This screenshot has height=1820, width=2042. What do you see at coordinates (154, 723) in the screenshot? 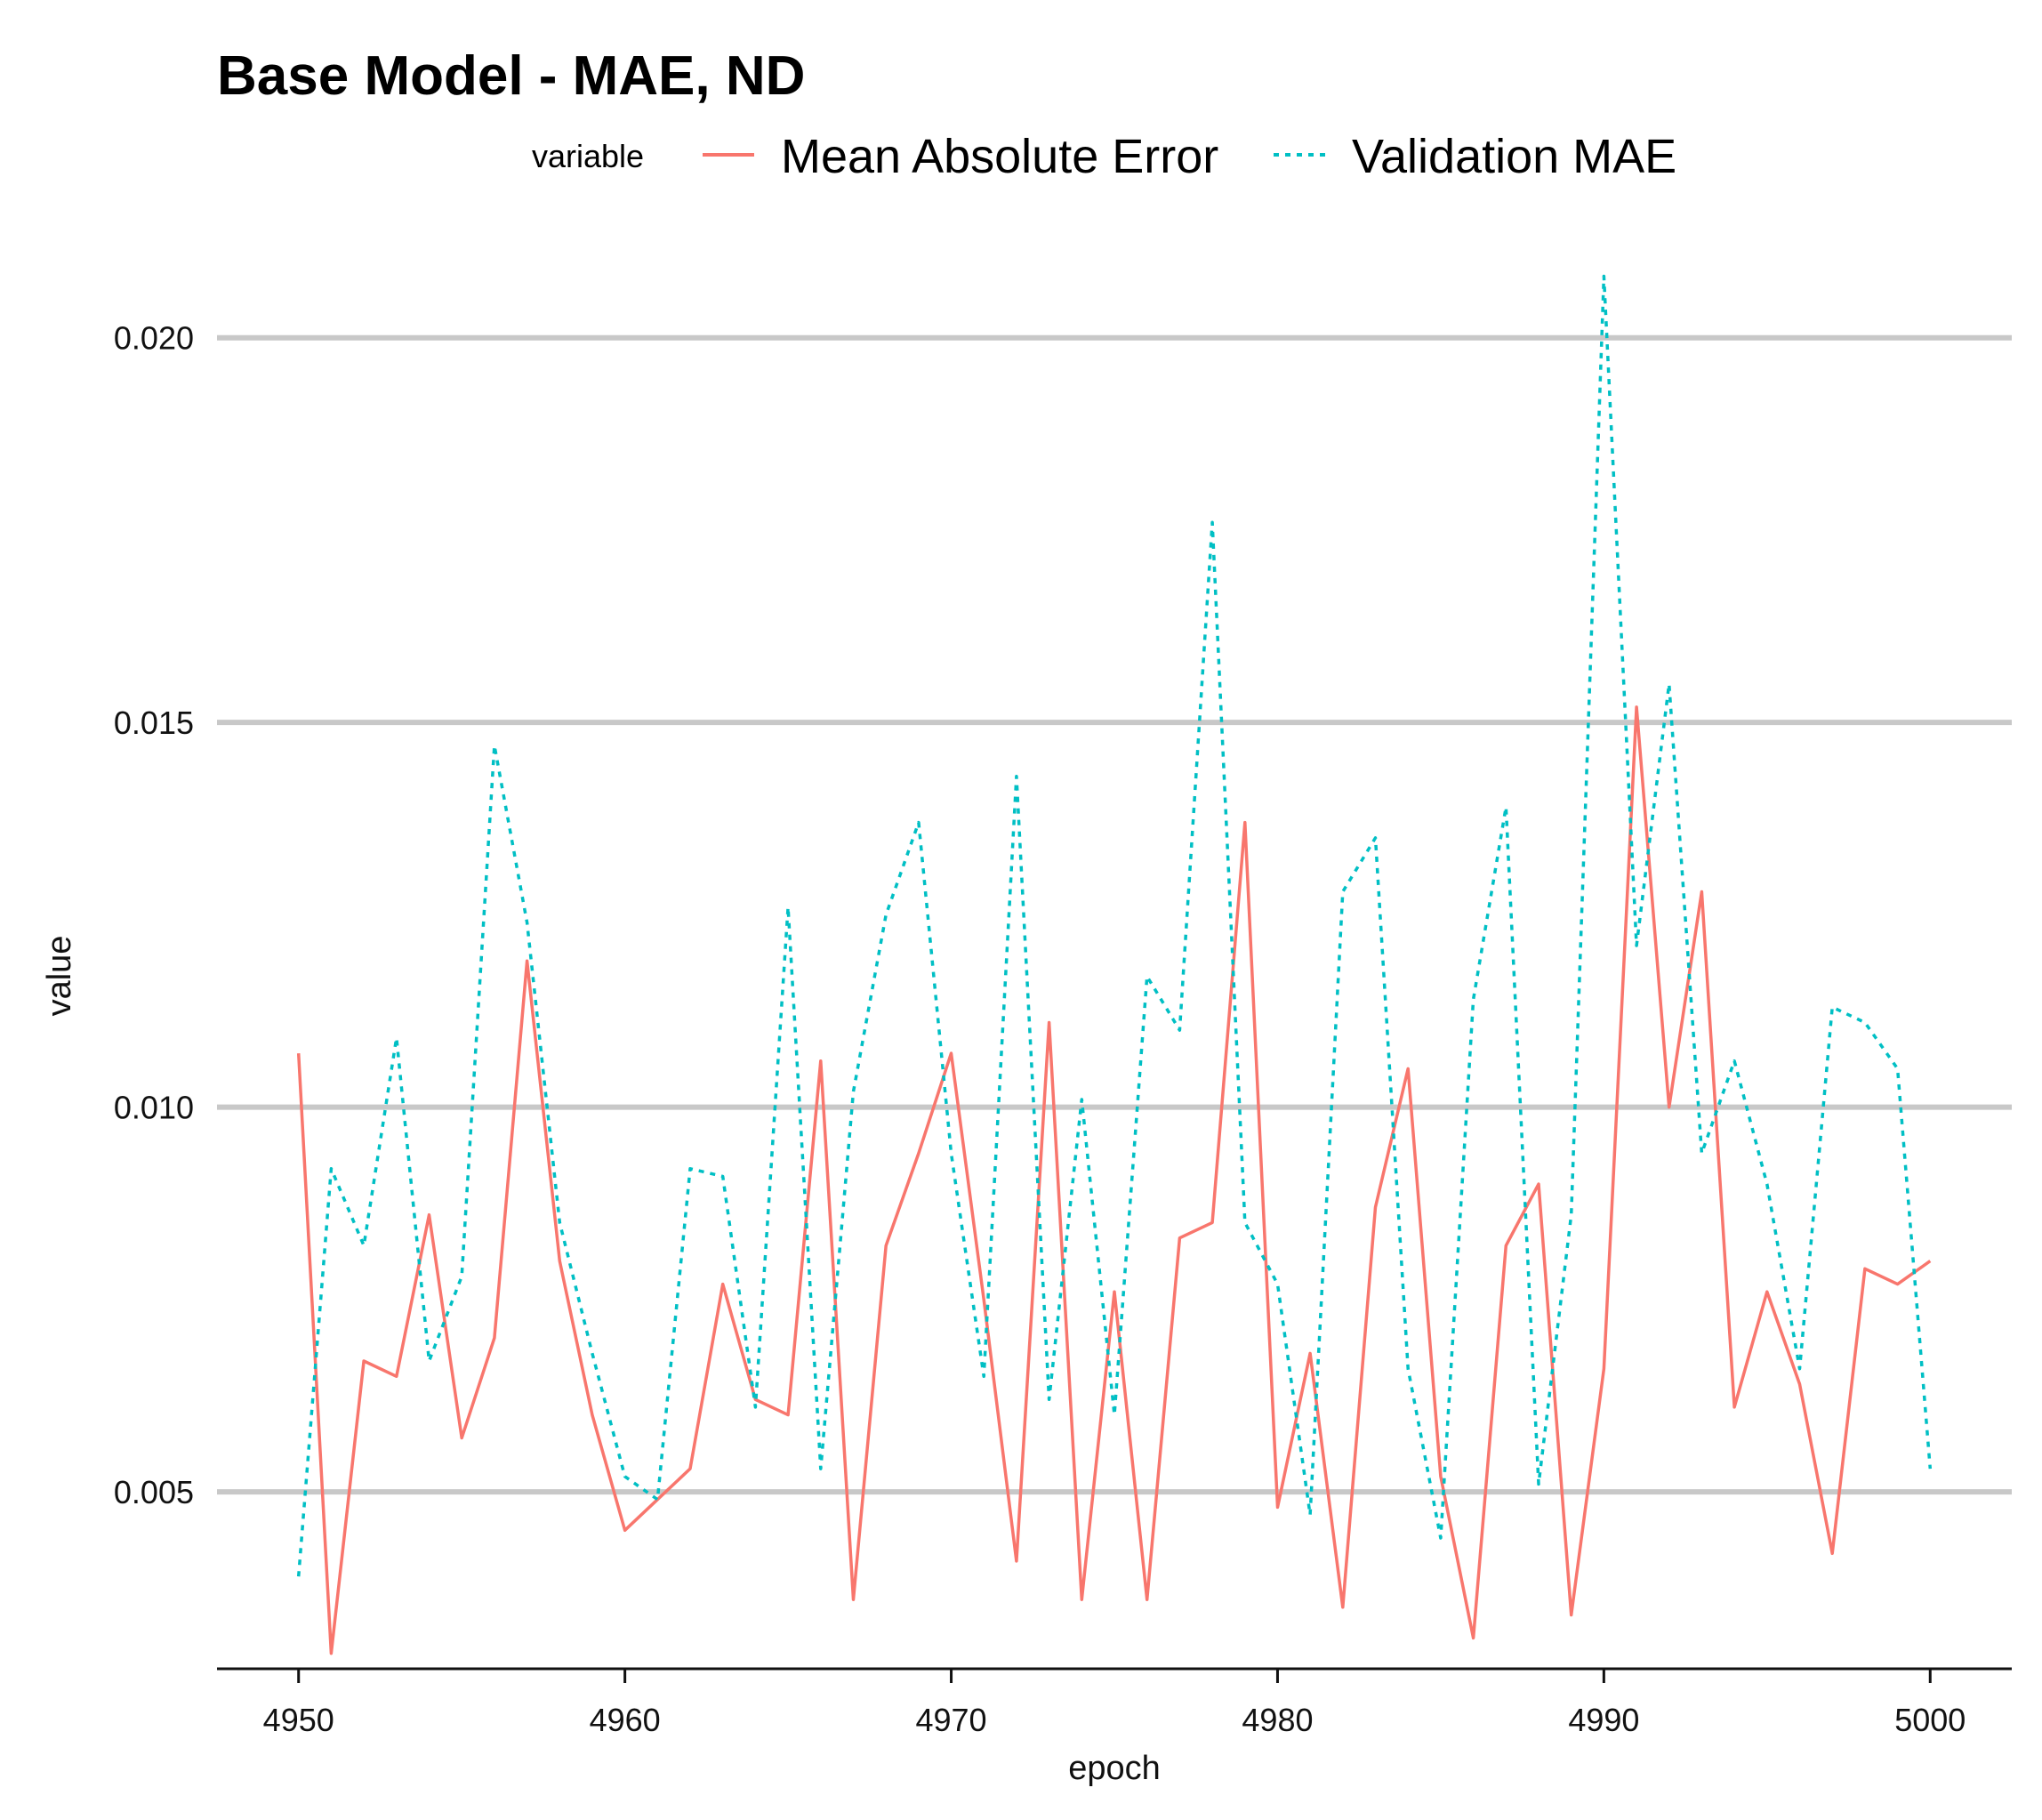
I see `y-tick-label: 0.015` at bounding box center [154, 723].